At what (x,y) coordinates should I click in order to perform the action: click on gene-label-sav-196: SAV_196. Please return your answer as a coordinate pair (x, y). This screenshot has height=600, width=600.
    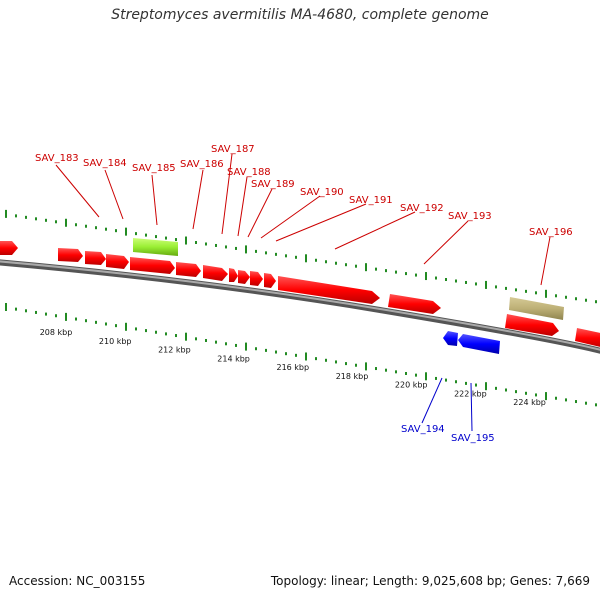
    Looking at the image, I should click on (551, 232).